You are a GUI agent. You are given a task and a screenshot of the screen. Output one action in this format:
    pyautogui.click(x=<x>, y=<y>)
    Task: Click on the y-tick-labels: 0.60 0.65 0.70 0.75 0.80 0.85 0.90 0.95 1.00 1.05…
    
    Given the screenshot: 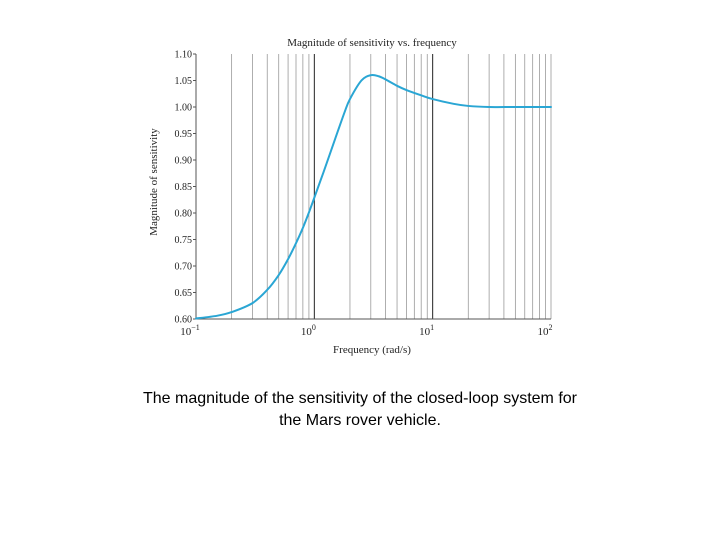 What is the action you would take?
    pyautogui.click(x=185, y=188)
    